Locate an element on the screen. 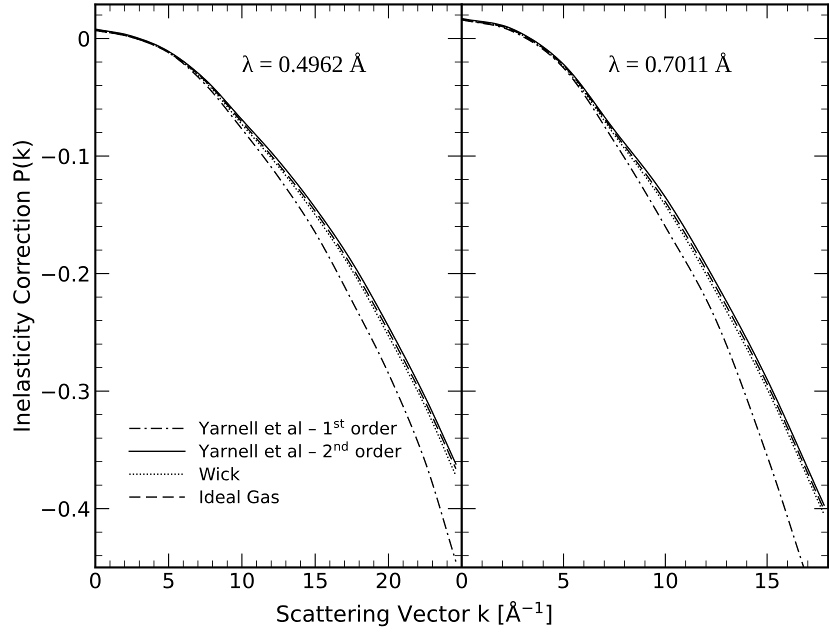  legend-label: Yarnell et al – 1$^{st}$ order is located at coordinates (298, 427).